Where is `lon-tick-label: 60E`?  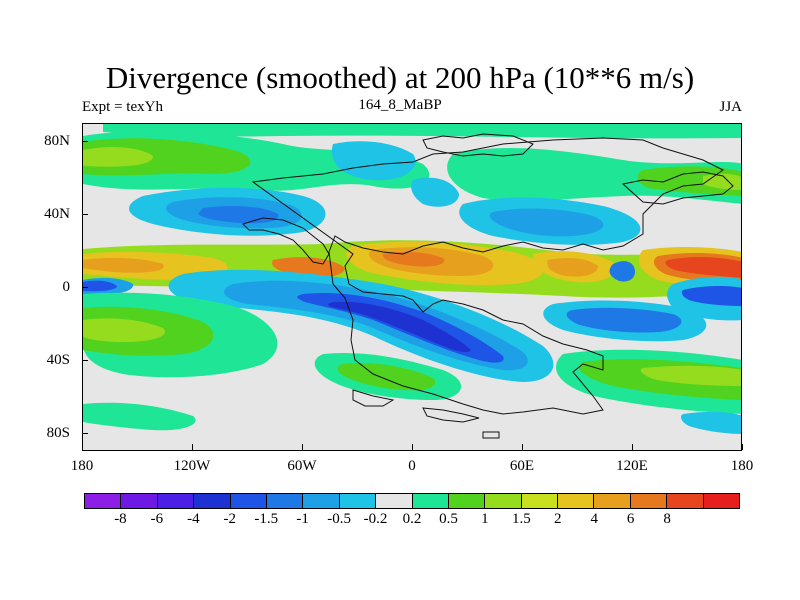 lon-tick-label: 60E is located at coordinates (522, 466).